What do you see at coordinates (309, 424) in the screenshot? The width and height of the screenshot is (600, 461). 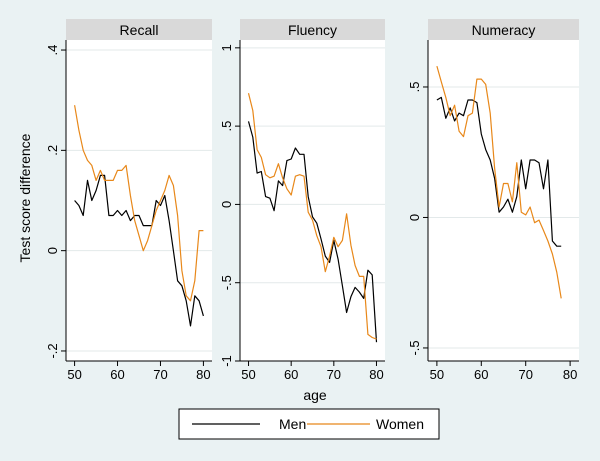 I see `legend: Men Women` at bounding box center [309, 424].